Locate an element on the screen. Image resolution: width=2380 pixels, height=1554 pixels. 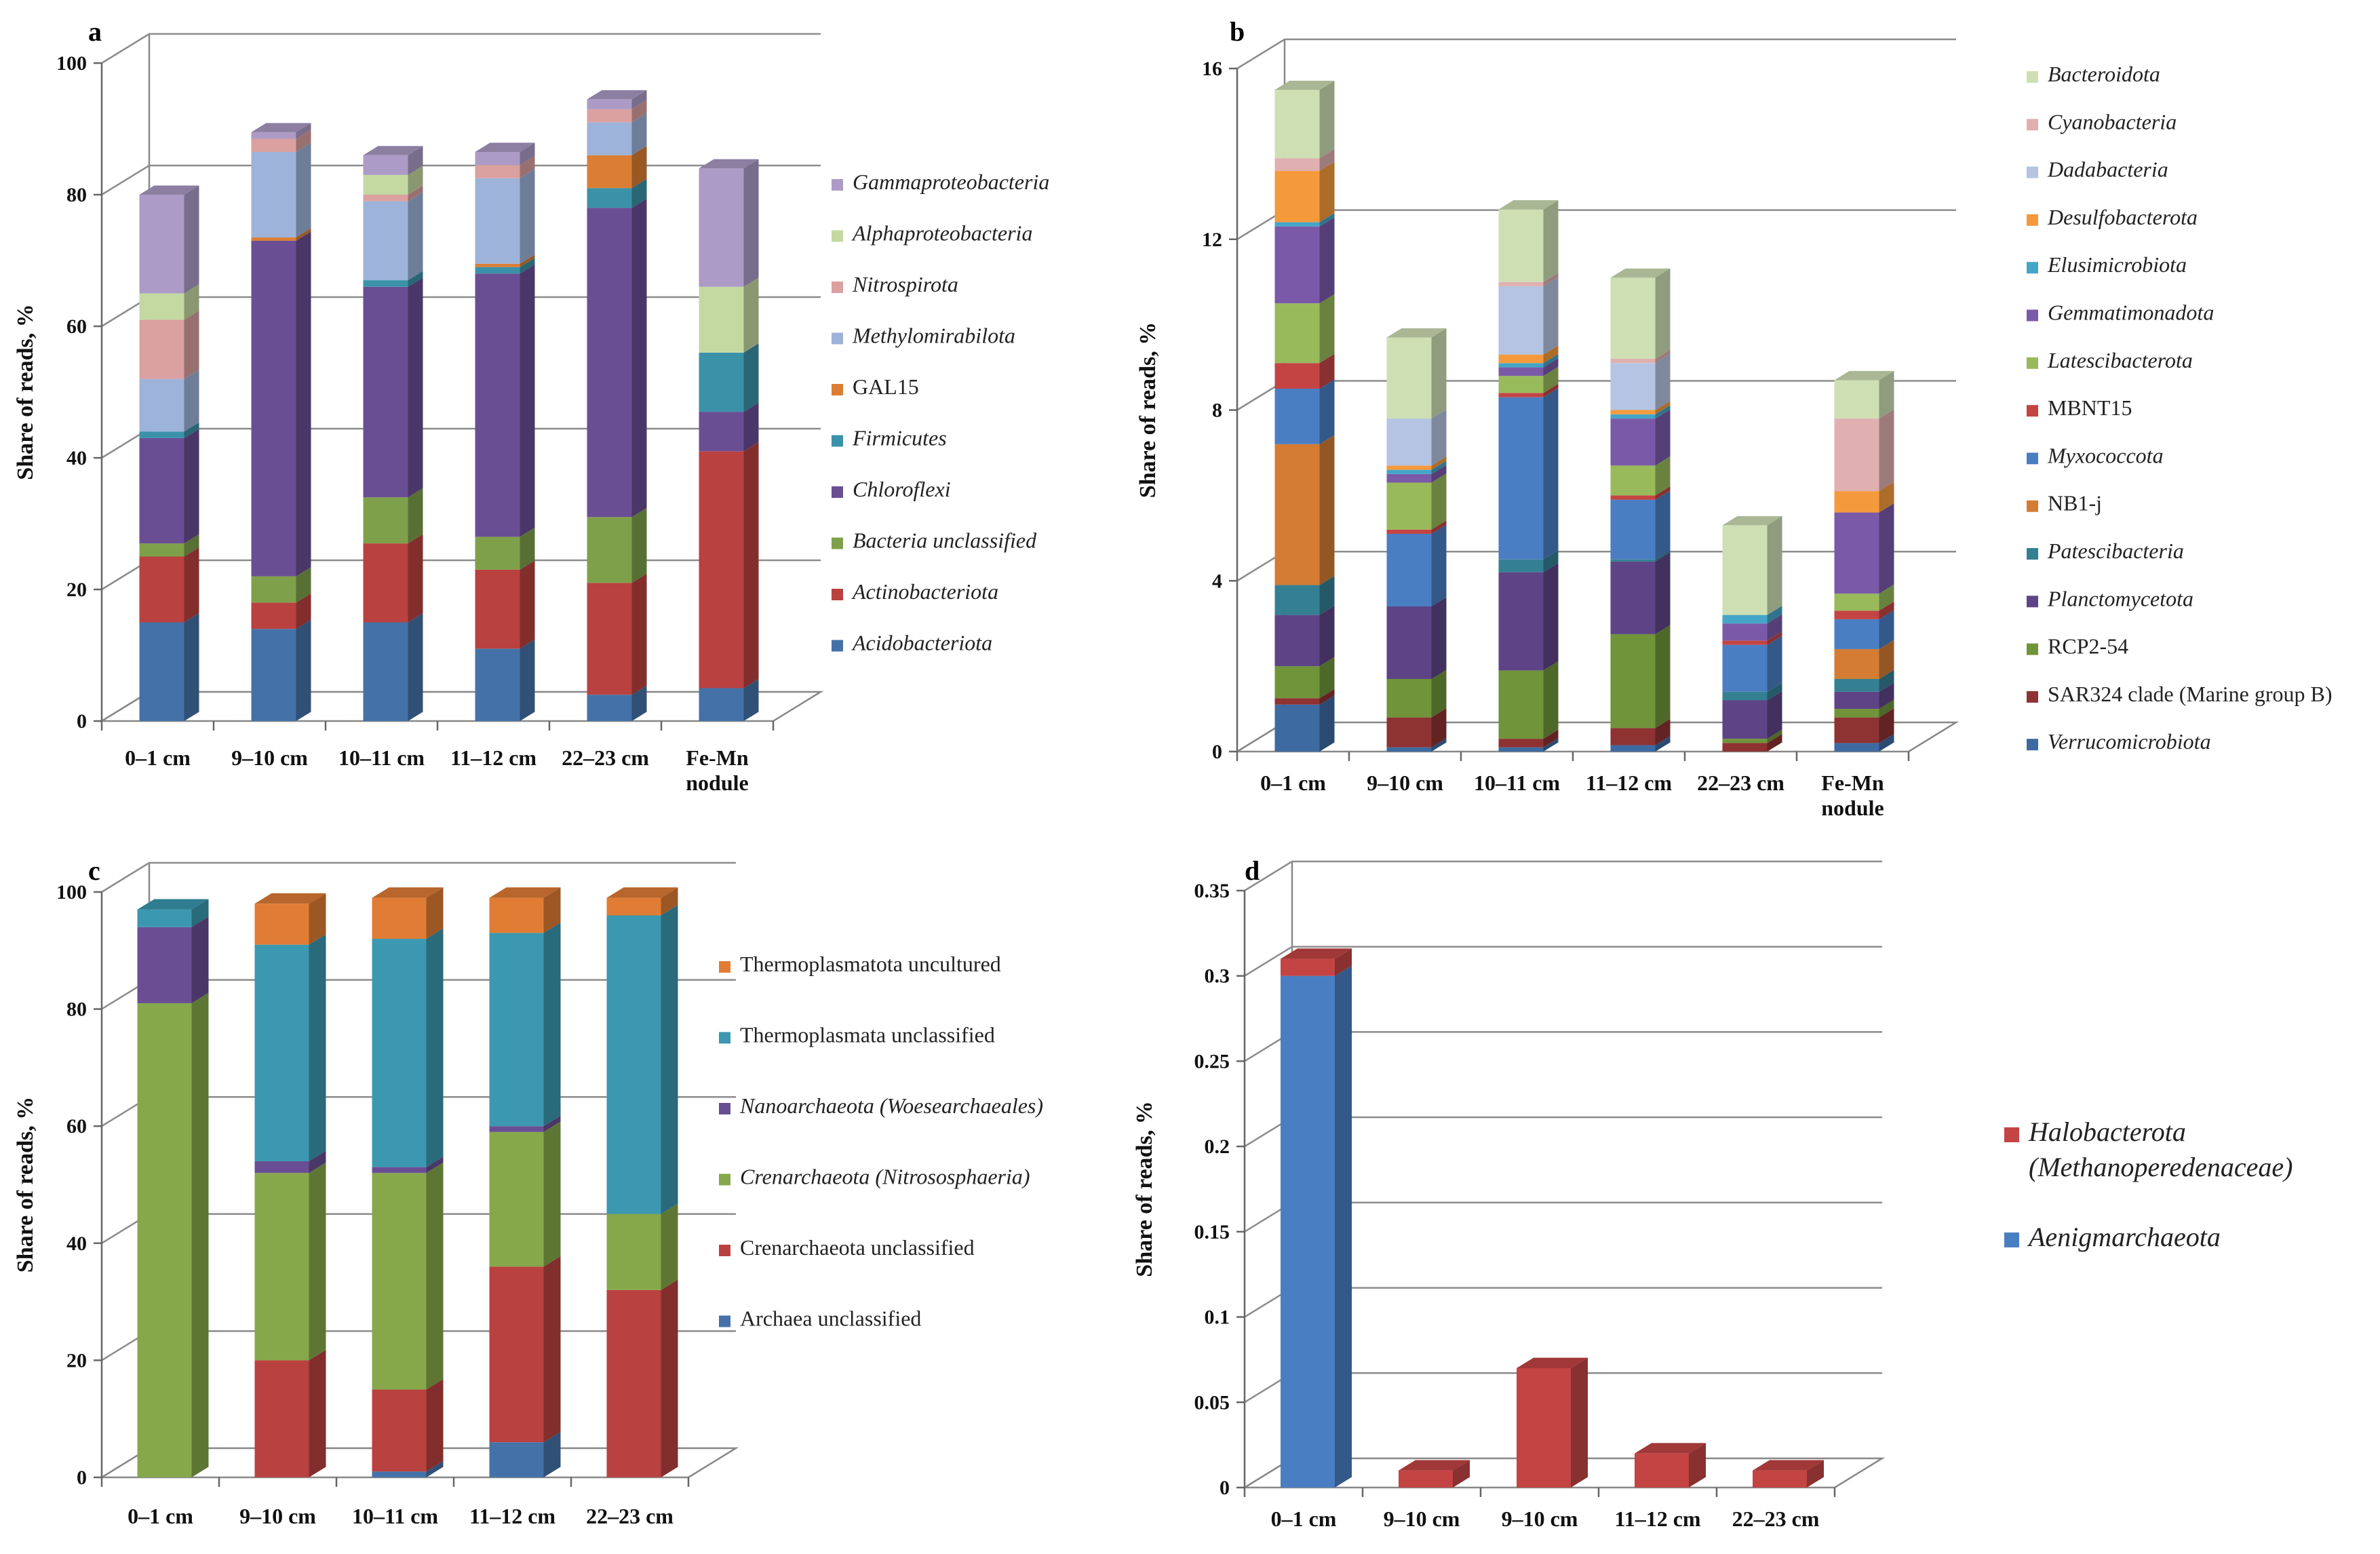
legend-label: Thermoplasmatota uncultured is located at coordinates (870, 964).